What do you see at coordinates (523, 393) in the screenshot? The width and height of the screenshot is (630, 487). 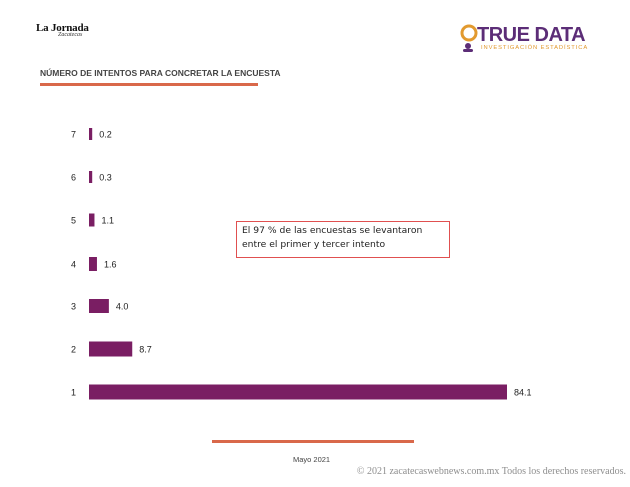 I see `value-label: 84.1` at bounding box center [523, 393].